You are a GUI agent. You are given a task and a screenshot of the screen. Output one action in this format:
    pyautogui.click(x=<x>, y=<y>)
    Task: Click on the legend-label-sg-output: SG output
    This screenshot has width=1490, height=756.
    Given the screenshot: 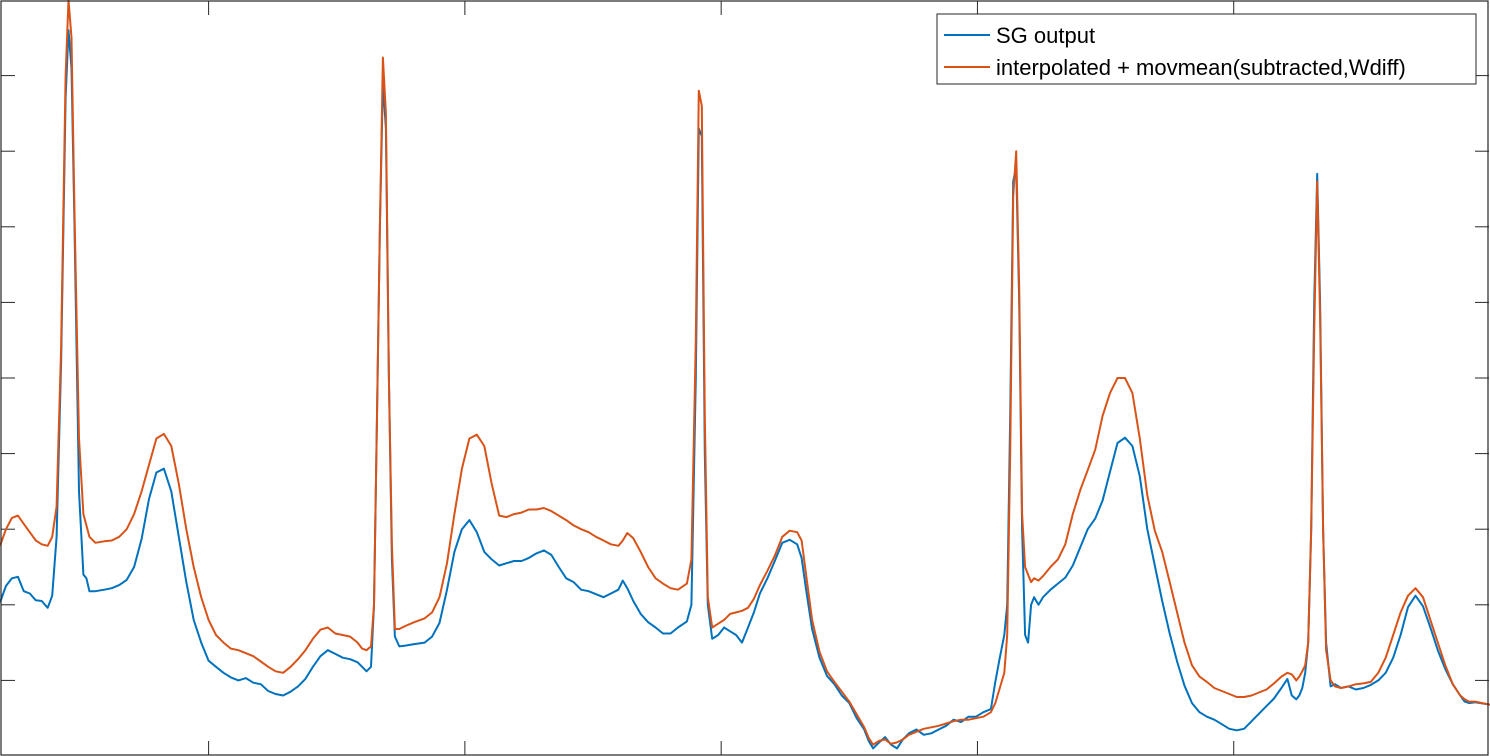 What is the action you would take?
    pyautogui.click(x=1045, y=35)
    